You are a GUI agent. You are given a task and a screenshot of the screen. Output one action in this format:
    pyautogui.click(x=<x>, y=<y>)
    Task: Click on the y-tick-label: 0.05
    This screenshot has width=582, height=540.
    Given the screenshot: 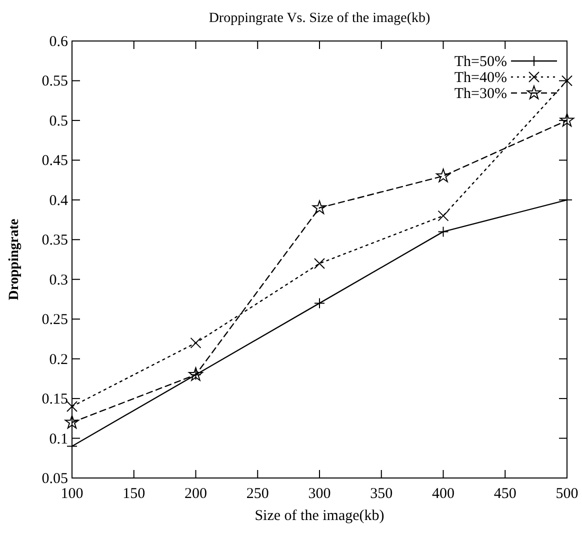 What is the action you would take?
    pyautogui.click(x=55, y=479)
    